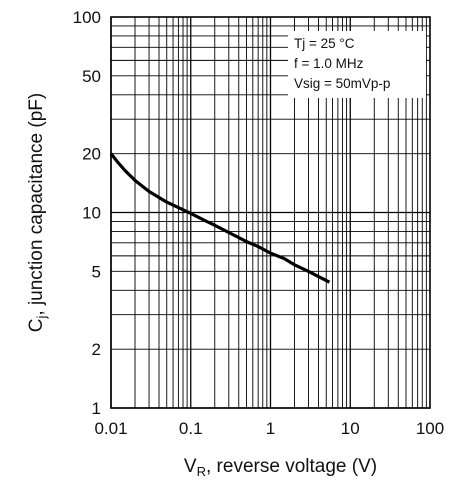 This screenshot has height=484, width=460. I want to click on y-tick-label: 2, so click(96, 349).